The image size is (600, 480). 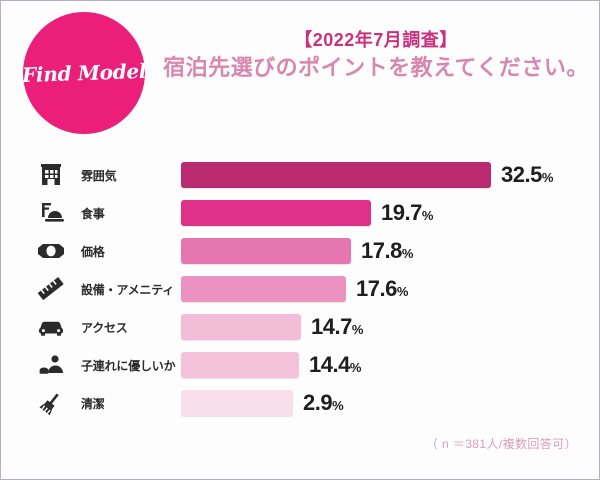 What do you see at coordinates (387, 250) in the screenshot?
I see `value-label-2: 17.8%` at bounding box center [387, 250].